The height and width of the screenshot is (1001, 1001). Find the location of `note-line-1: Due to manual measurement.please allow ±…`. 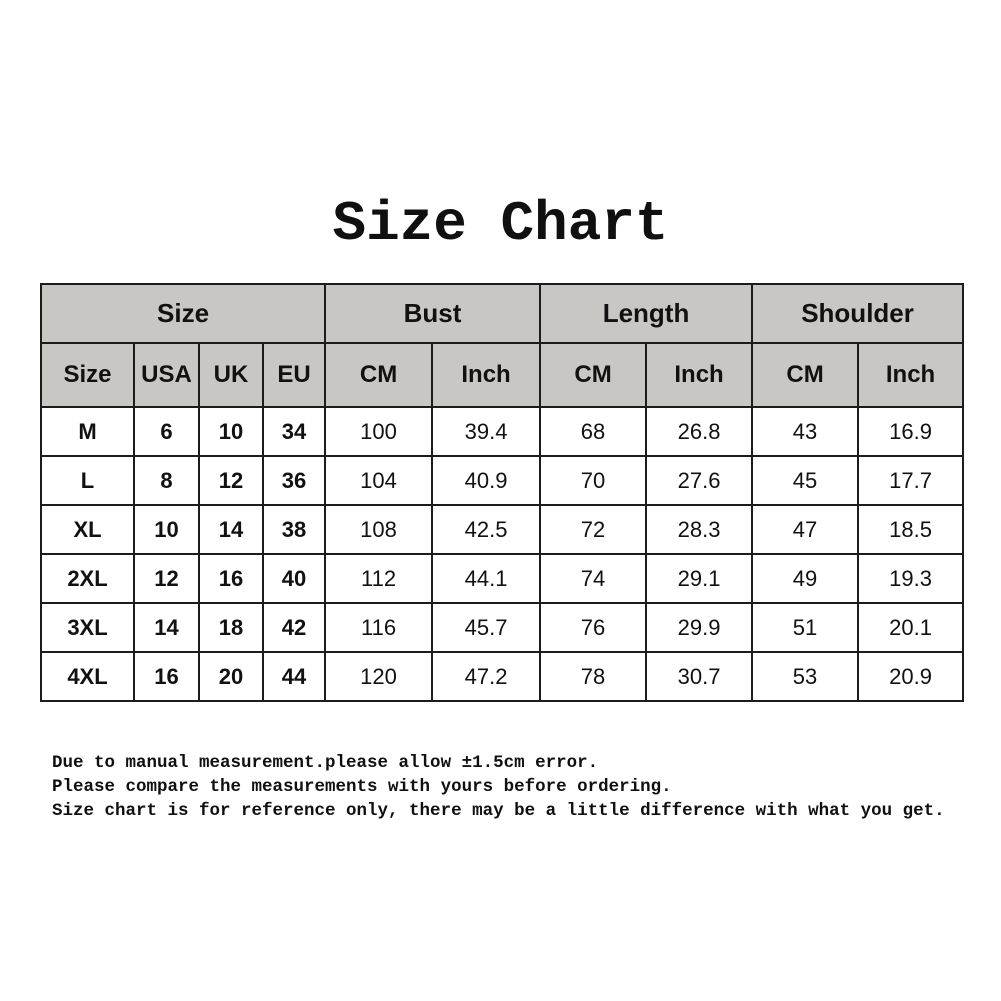

note-line-1: Due to manual measurement.please allow ±… is located at coordinates (325, 763).